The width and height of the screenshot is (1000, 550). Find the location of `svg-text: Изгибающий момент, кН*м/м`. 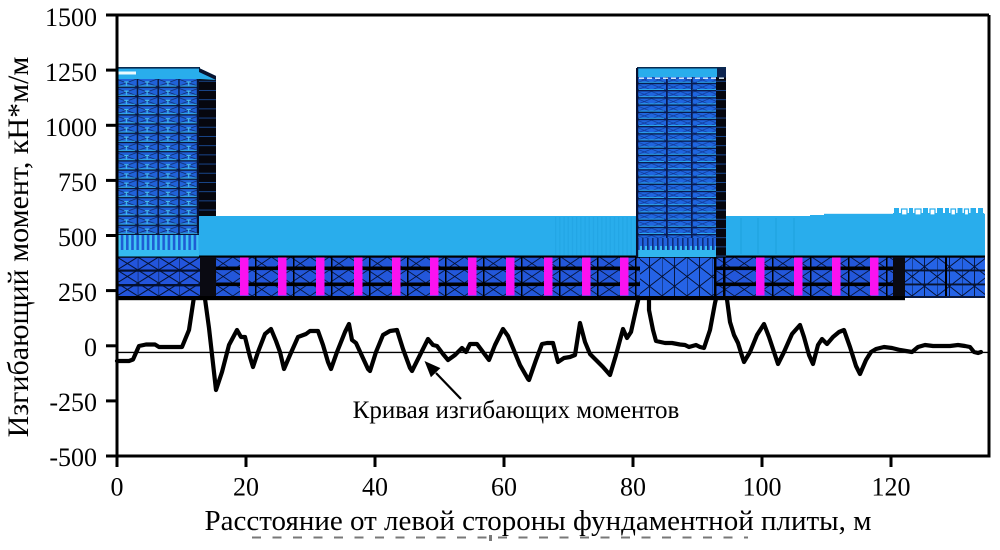

svg-text: Изгибающий момент, кН*м/м is located at coordinates (18, 247).